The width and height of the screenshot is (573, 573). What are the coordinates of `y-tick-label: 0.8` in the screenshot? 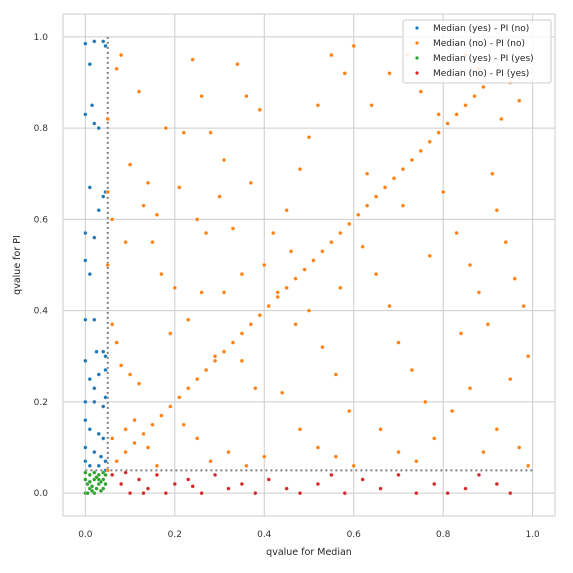 It's located at (41, 129).